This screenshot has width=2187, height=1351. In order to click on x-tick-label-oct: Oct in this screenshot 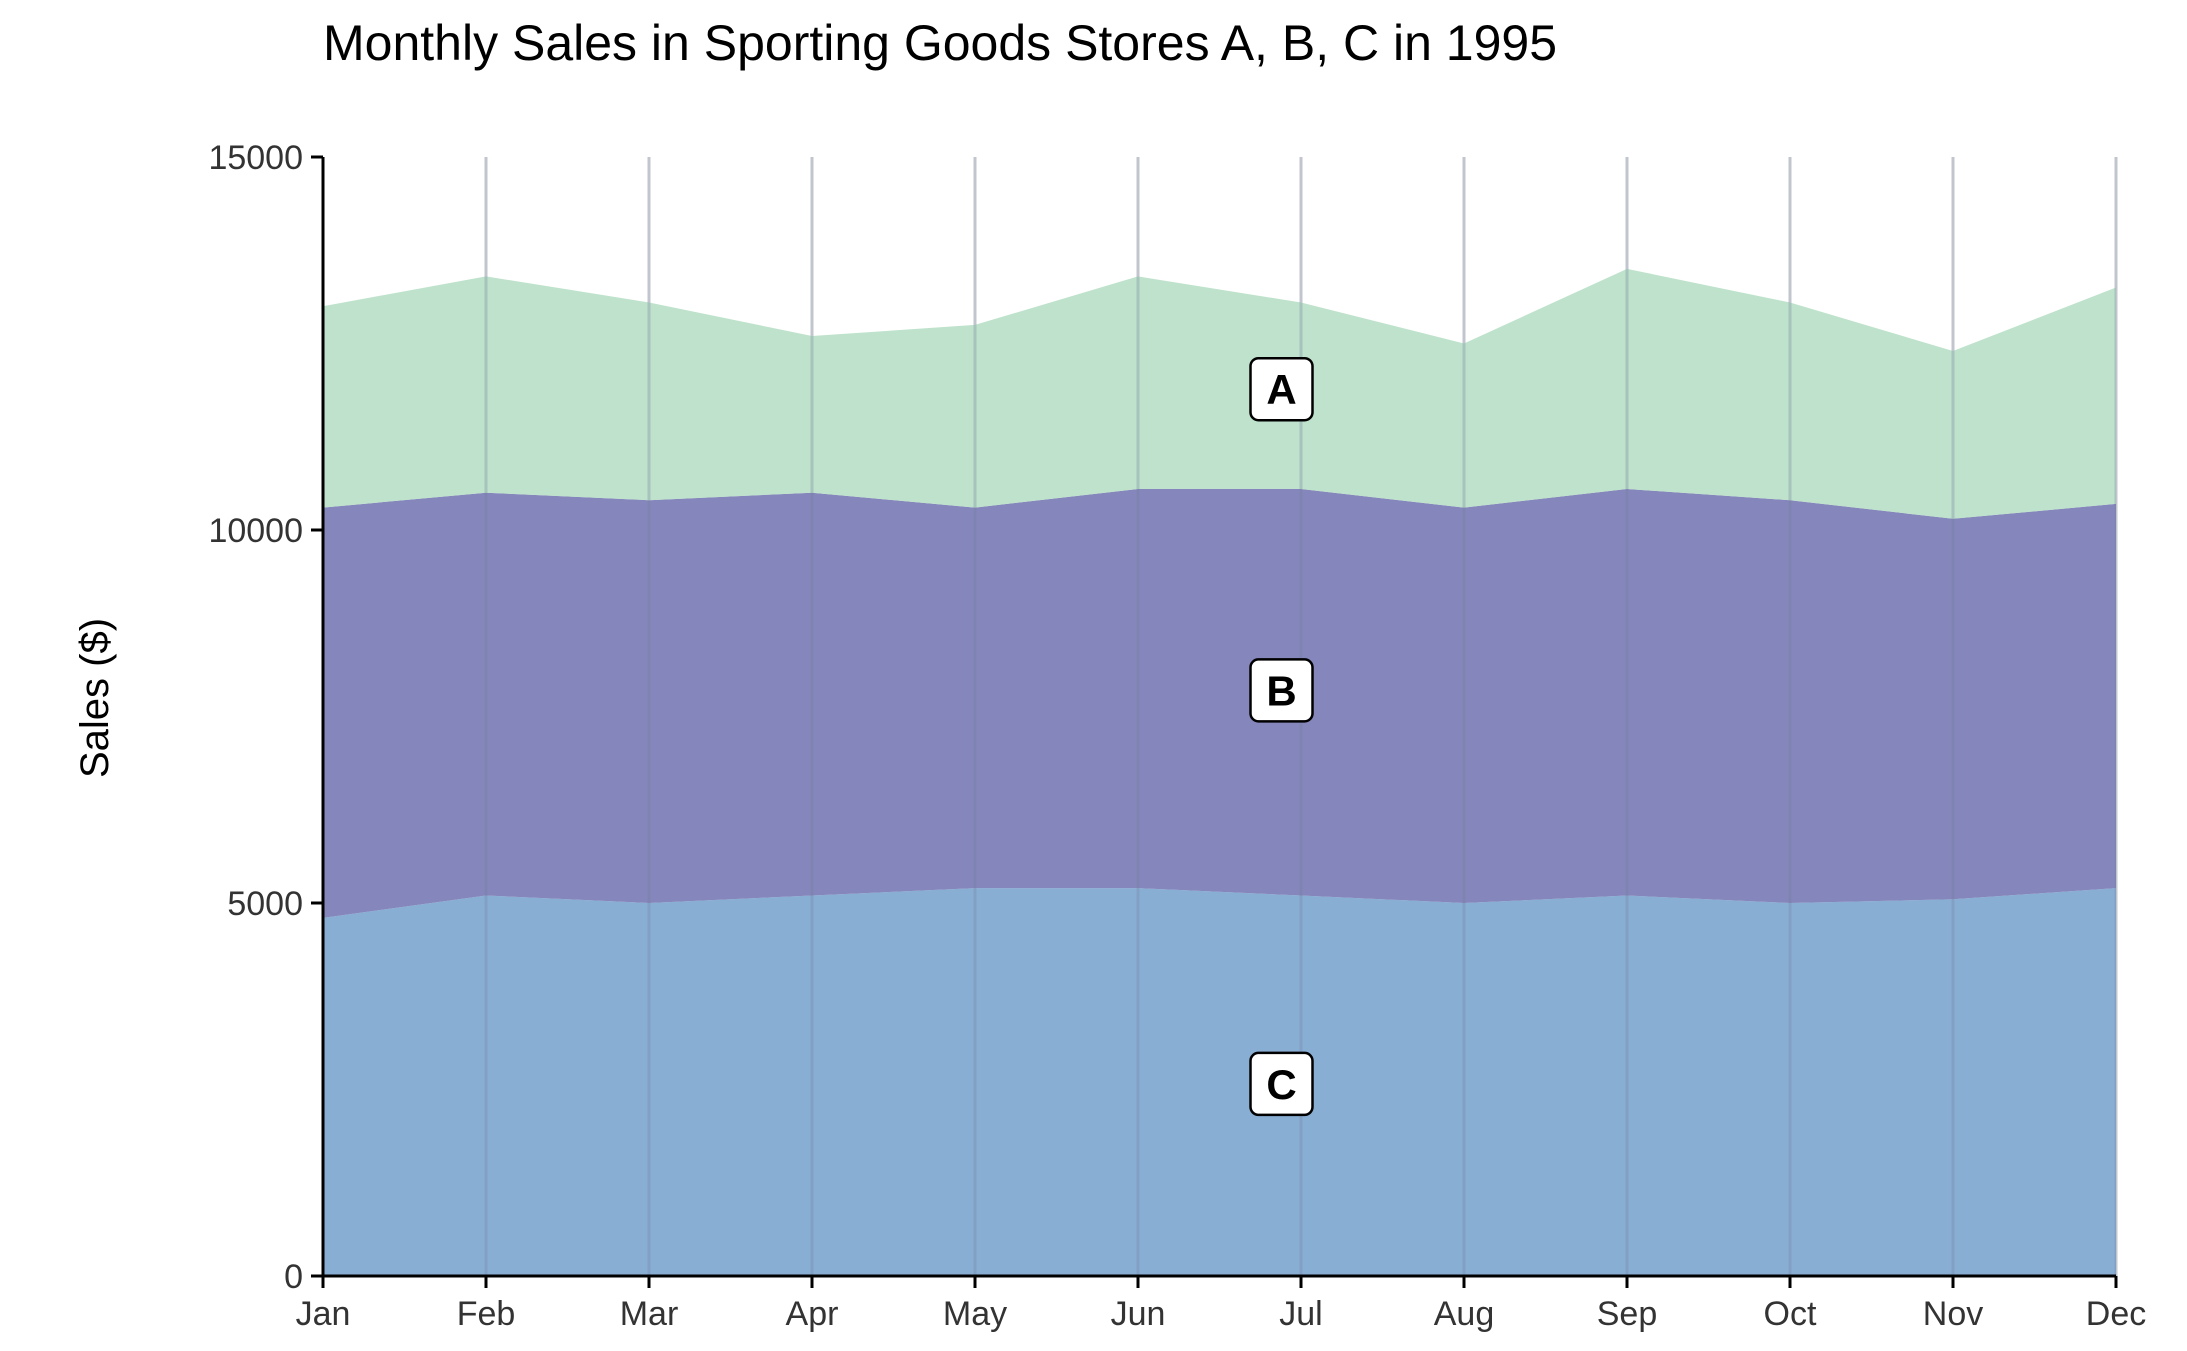, I will do `click(1790, 1314)`.